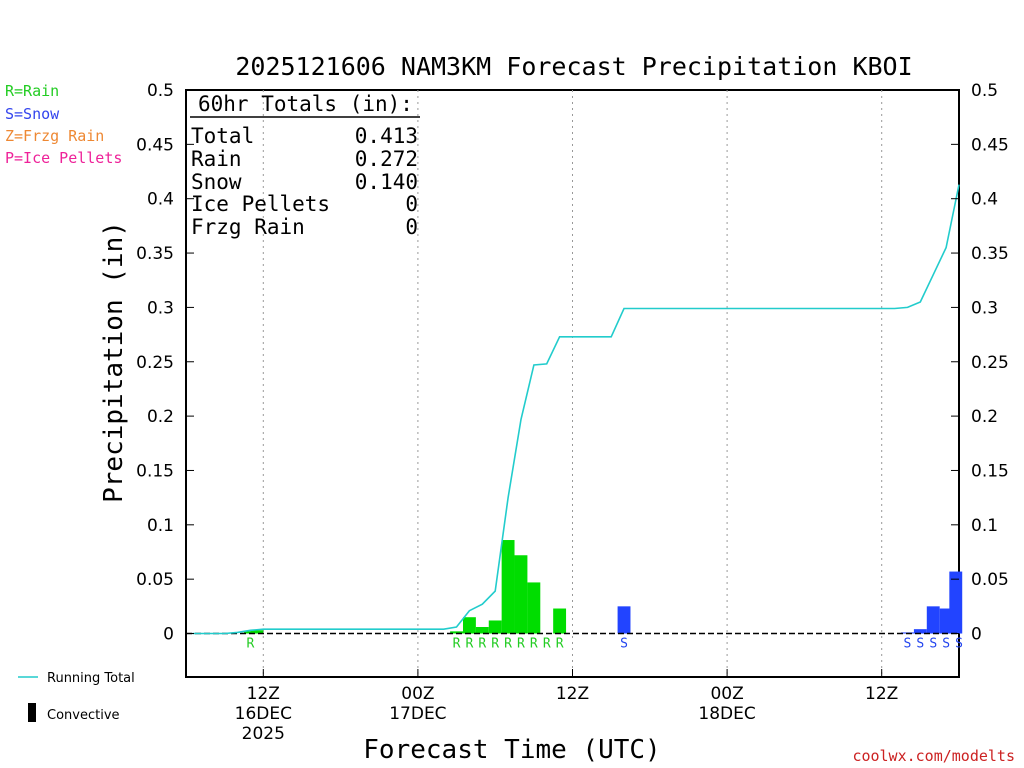 This screenshot has width=1024, height=768. I want to click on totals-label-ice-pellets: Ice Pellets, so click(260, 204).